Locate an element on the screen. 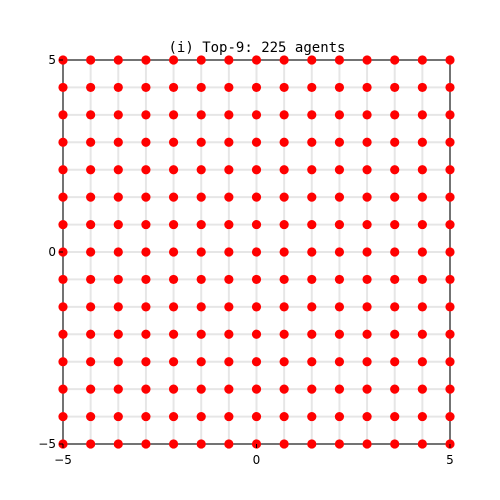 Image resolution: width=500 pixels, height=500 pixels. y-tick-label: 0 is located at coordinates (52, 252).